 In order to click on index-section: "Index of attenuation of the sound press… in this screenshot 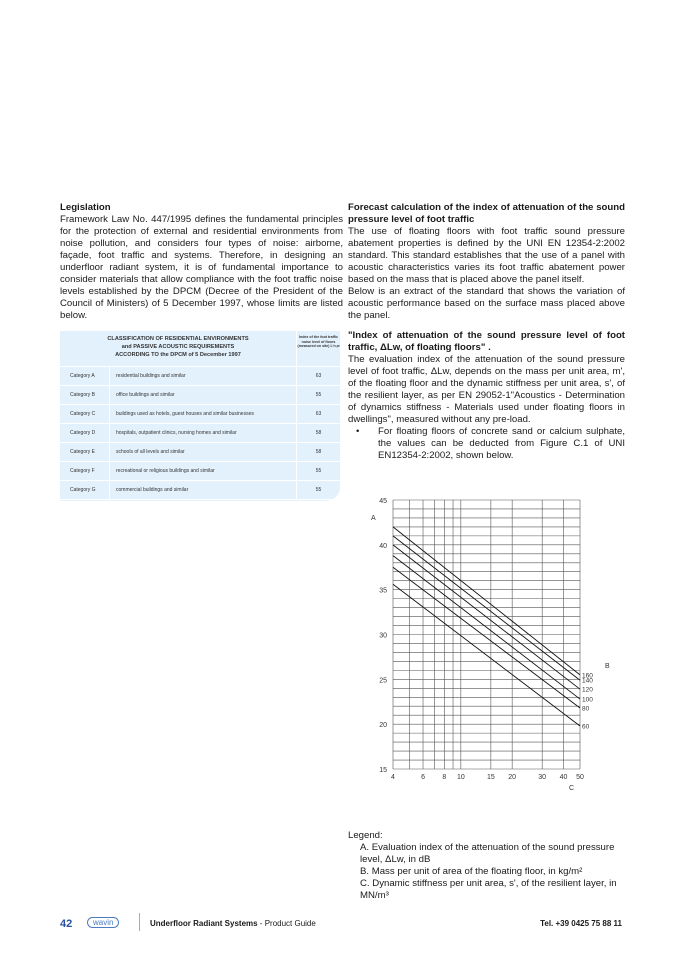, I will do `click(486, 396)`.